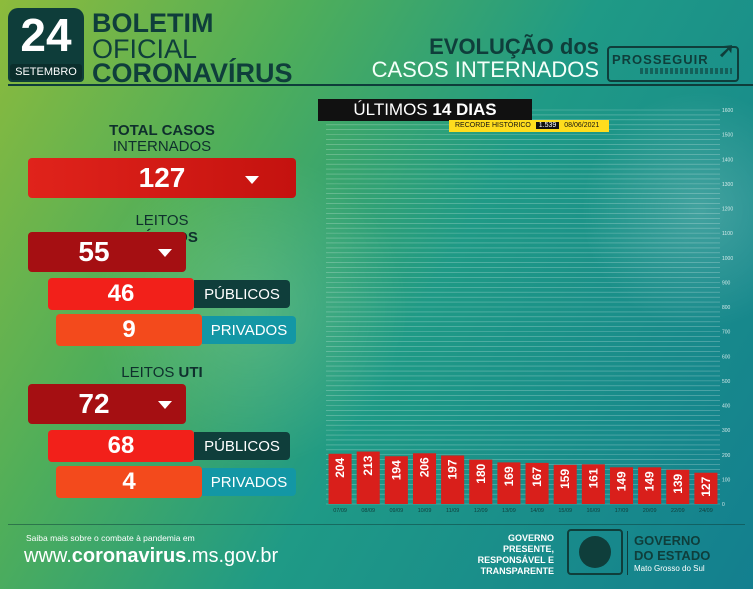 The image size is (753, 589). I want to click on bar-value-label: 167, so click(537, 477).